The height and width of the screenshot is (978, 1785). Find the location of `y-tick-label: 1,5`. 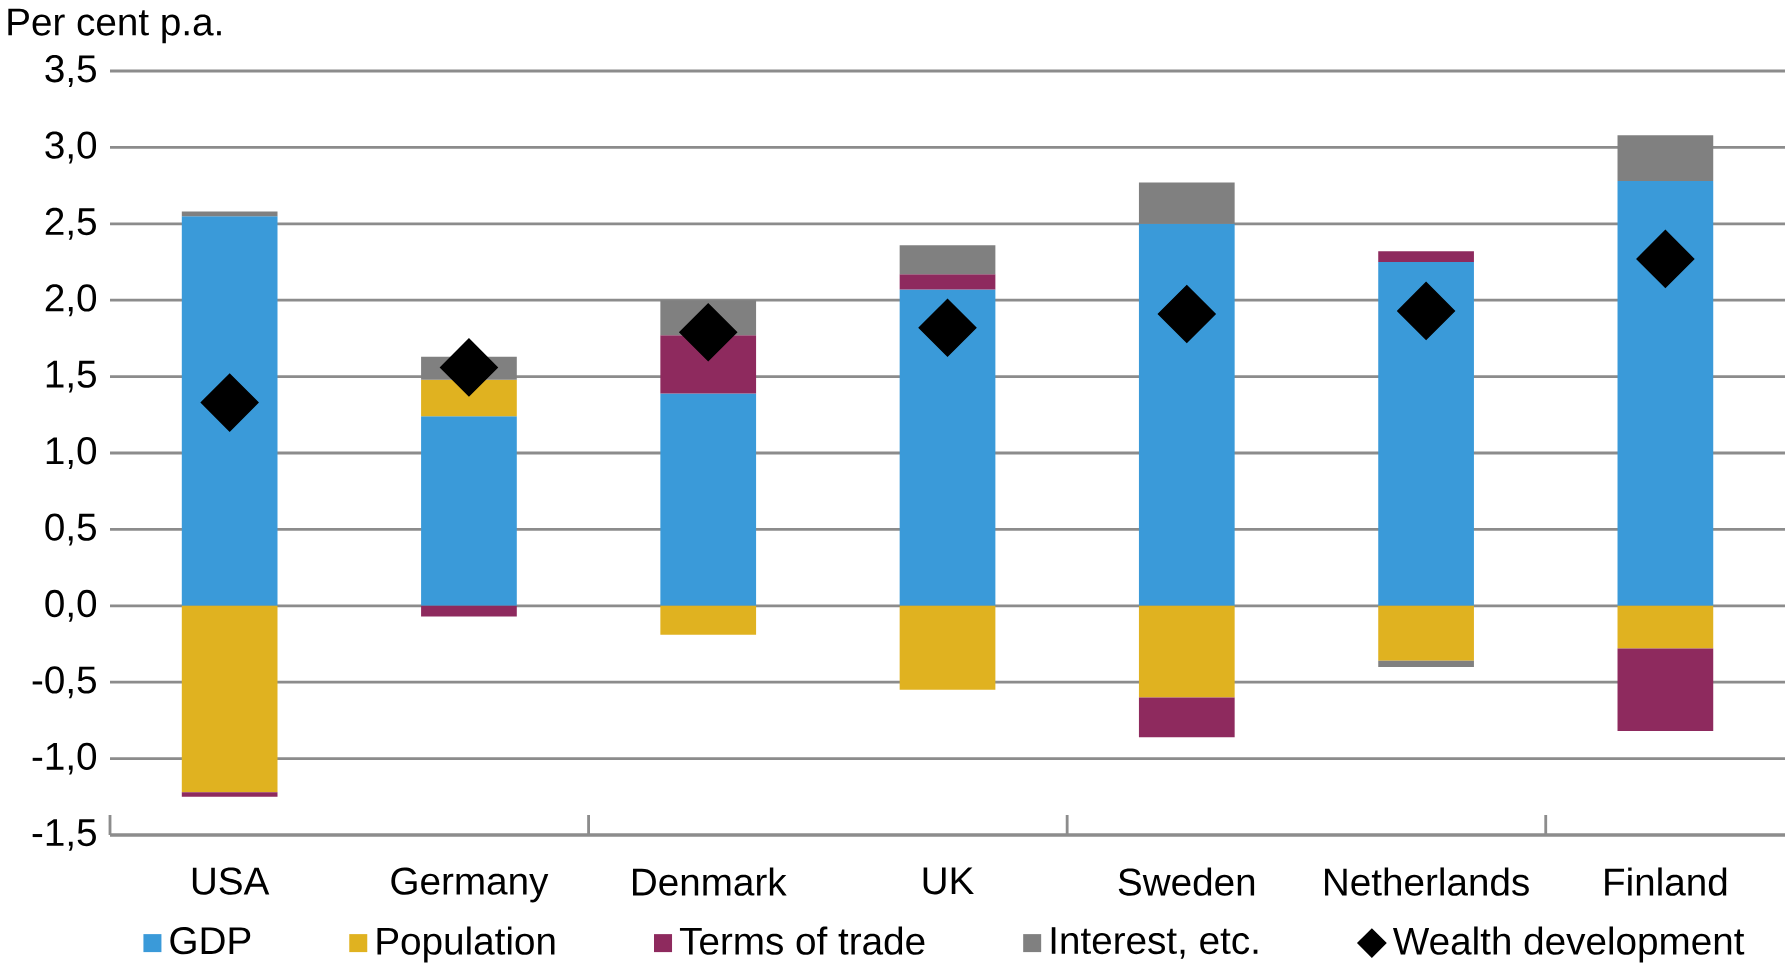

y-tick-label: 1,5 is located at coordinates (71, 376).